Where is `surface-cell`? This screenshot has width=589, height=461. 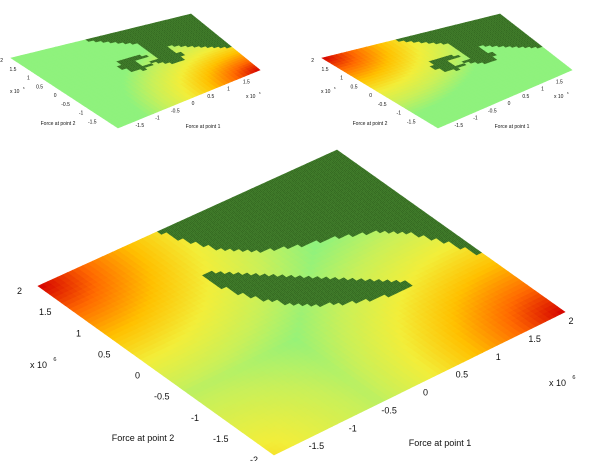
surface-cell is located at coordinates (189, 15).